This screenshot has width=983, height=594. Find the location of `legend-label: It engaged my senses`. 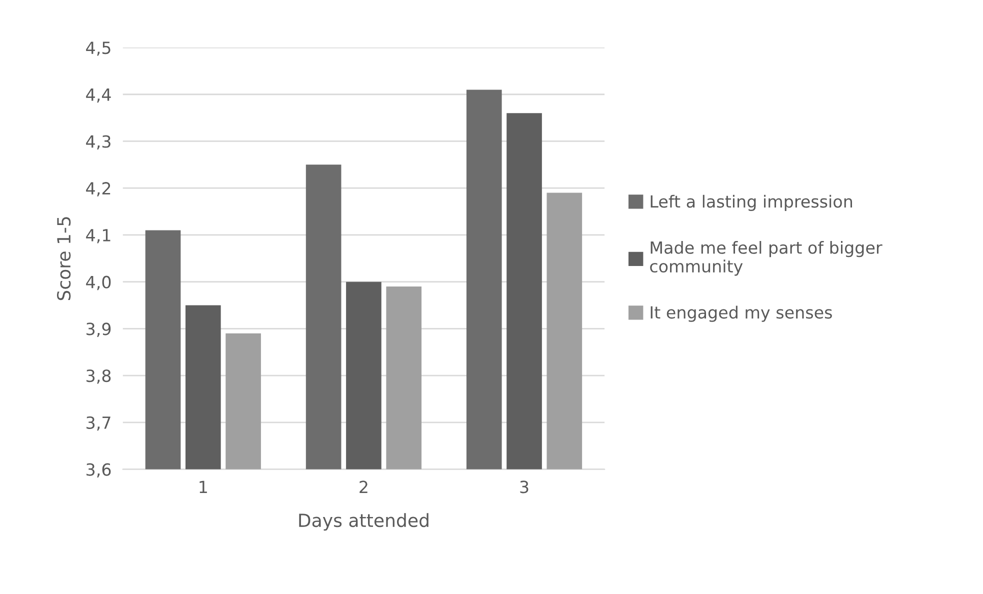

legend-label: It engaged my senses is located at coordinates (741, 314).